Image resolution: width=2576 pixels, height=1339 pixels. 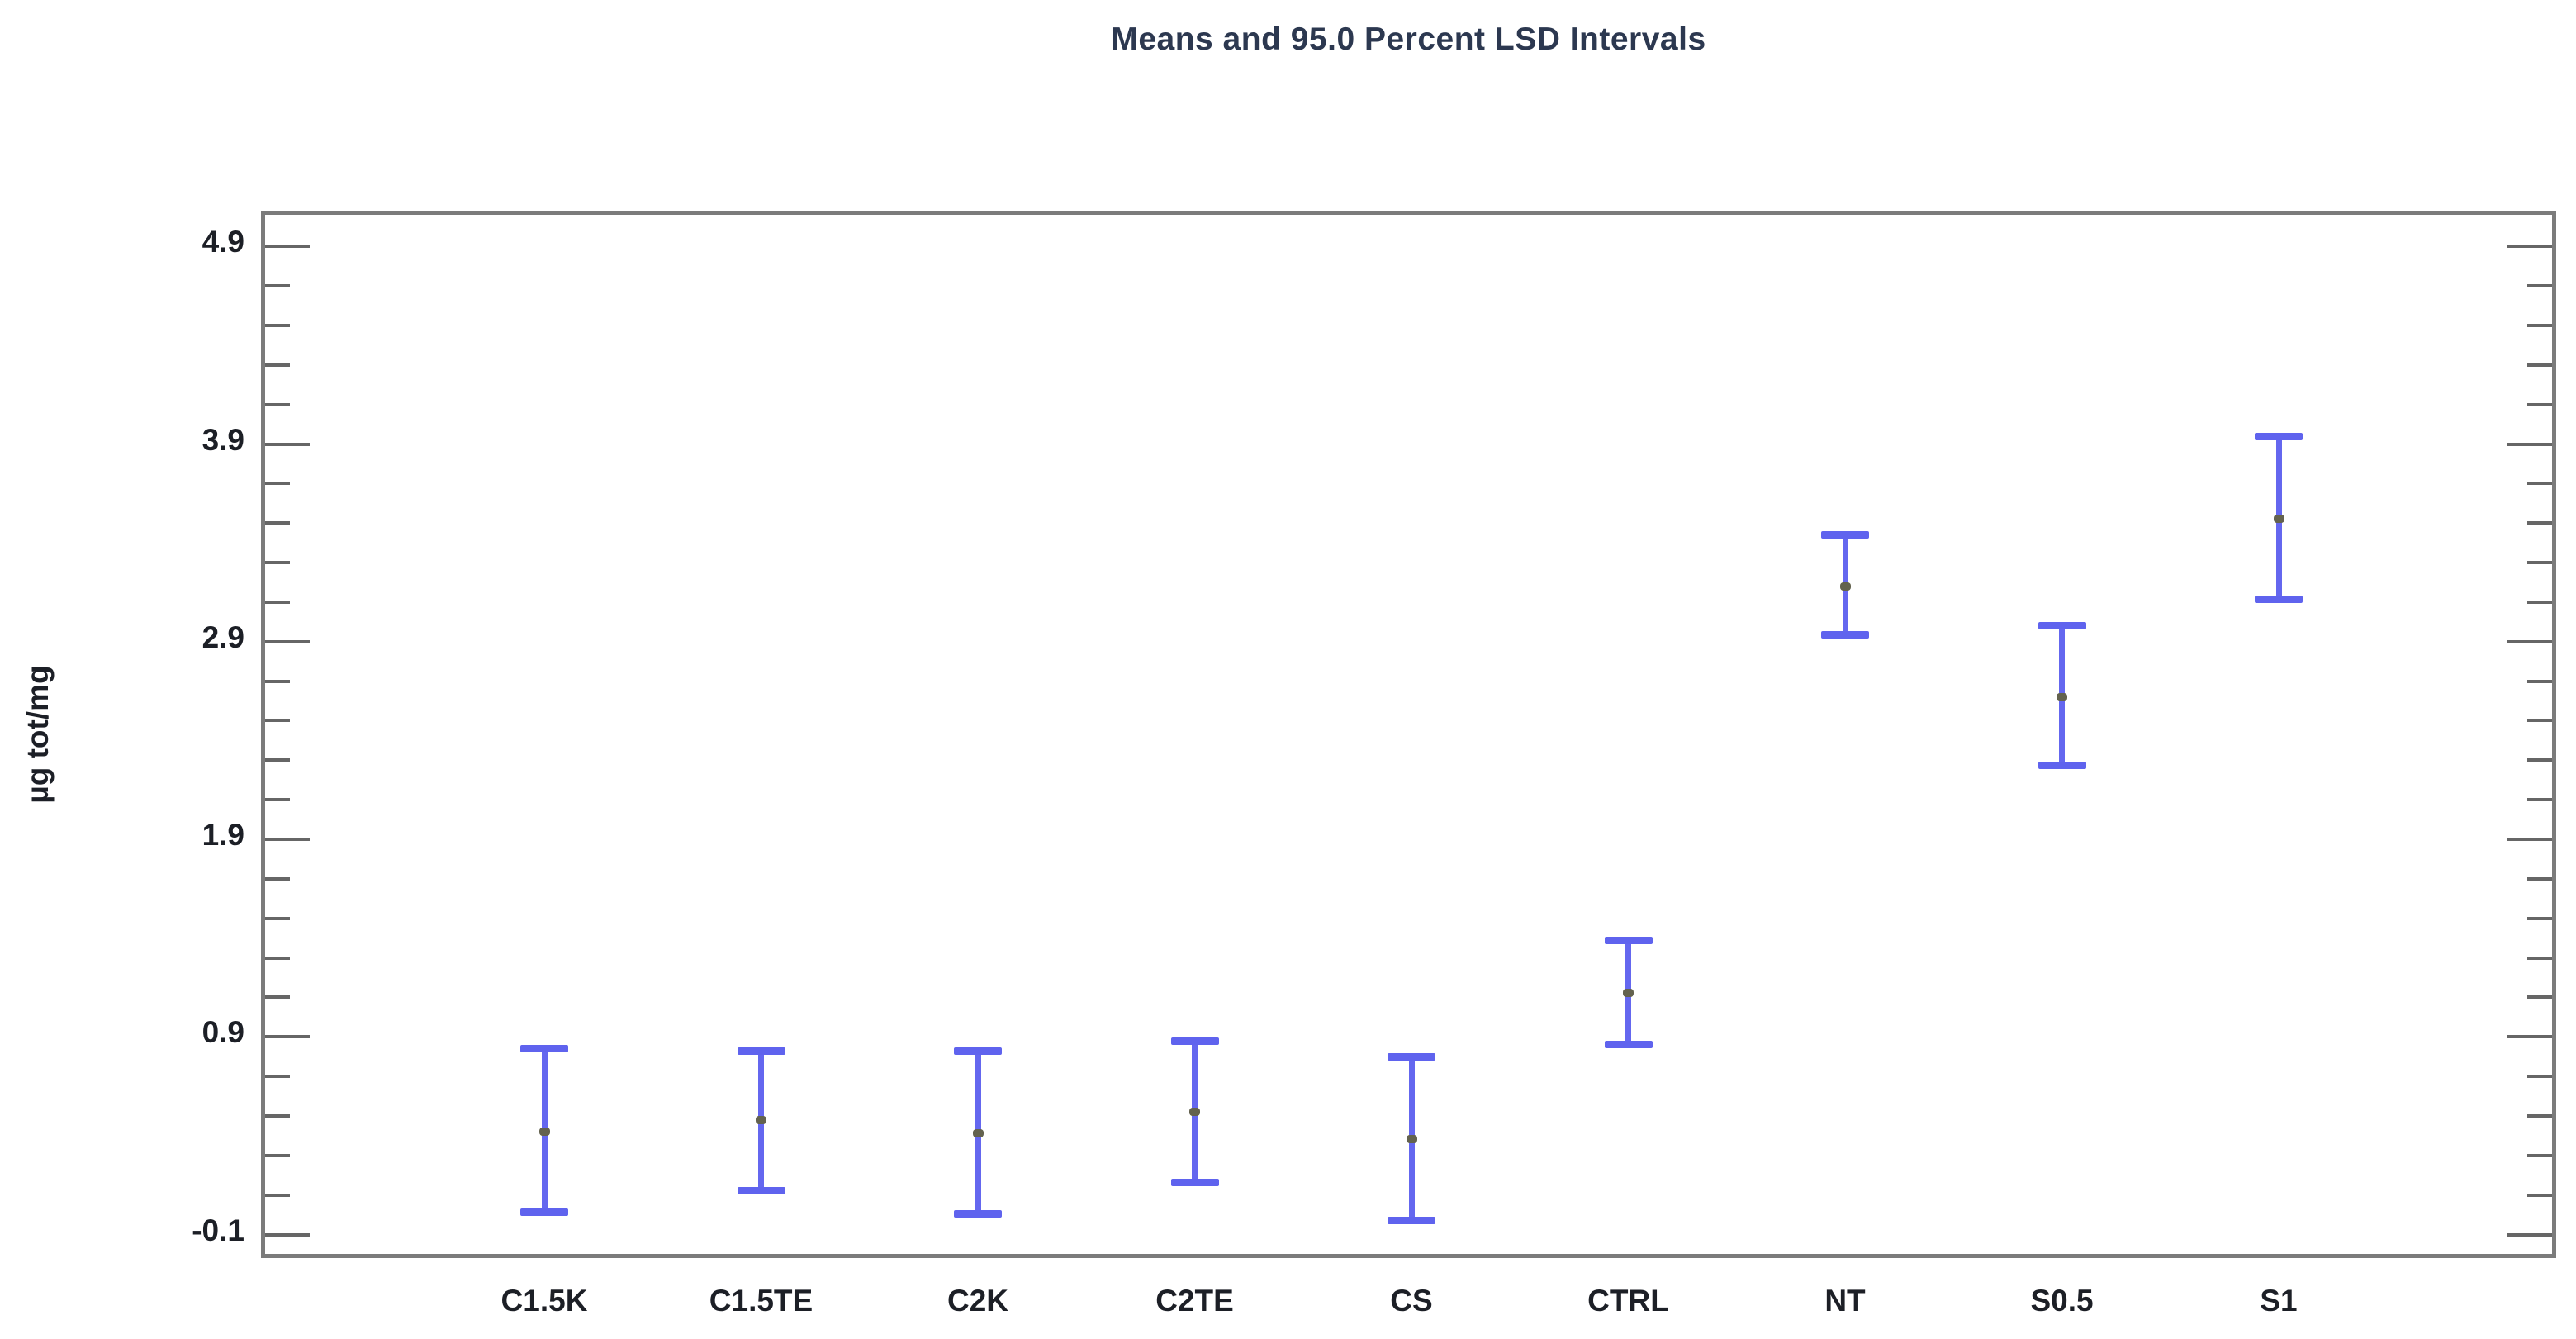 What do you see at coordinates (2279, 1301) in the screenshot?
I see `x-category-label: S1` at bounding box center [2279, 1301].